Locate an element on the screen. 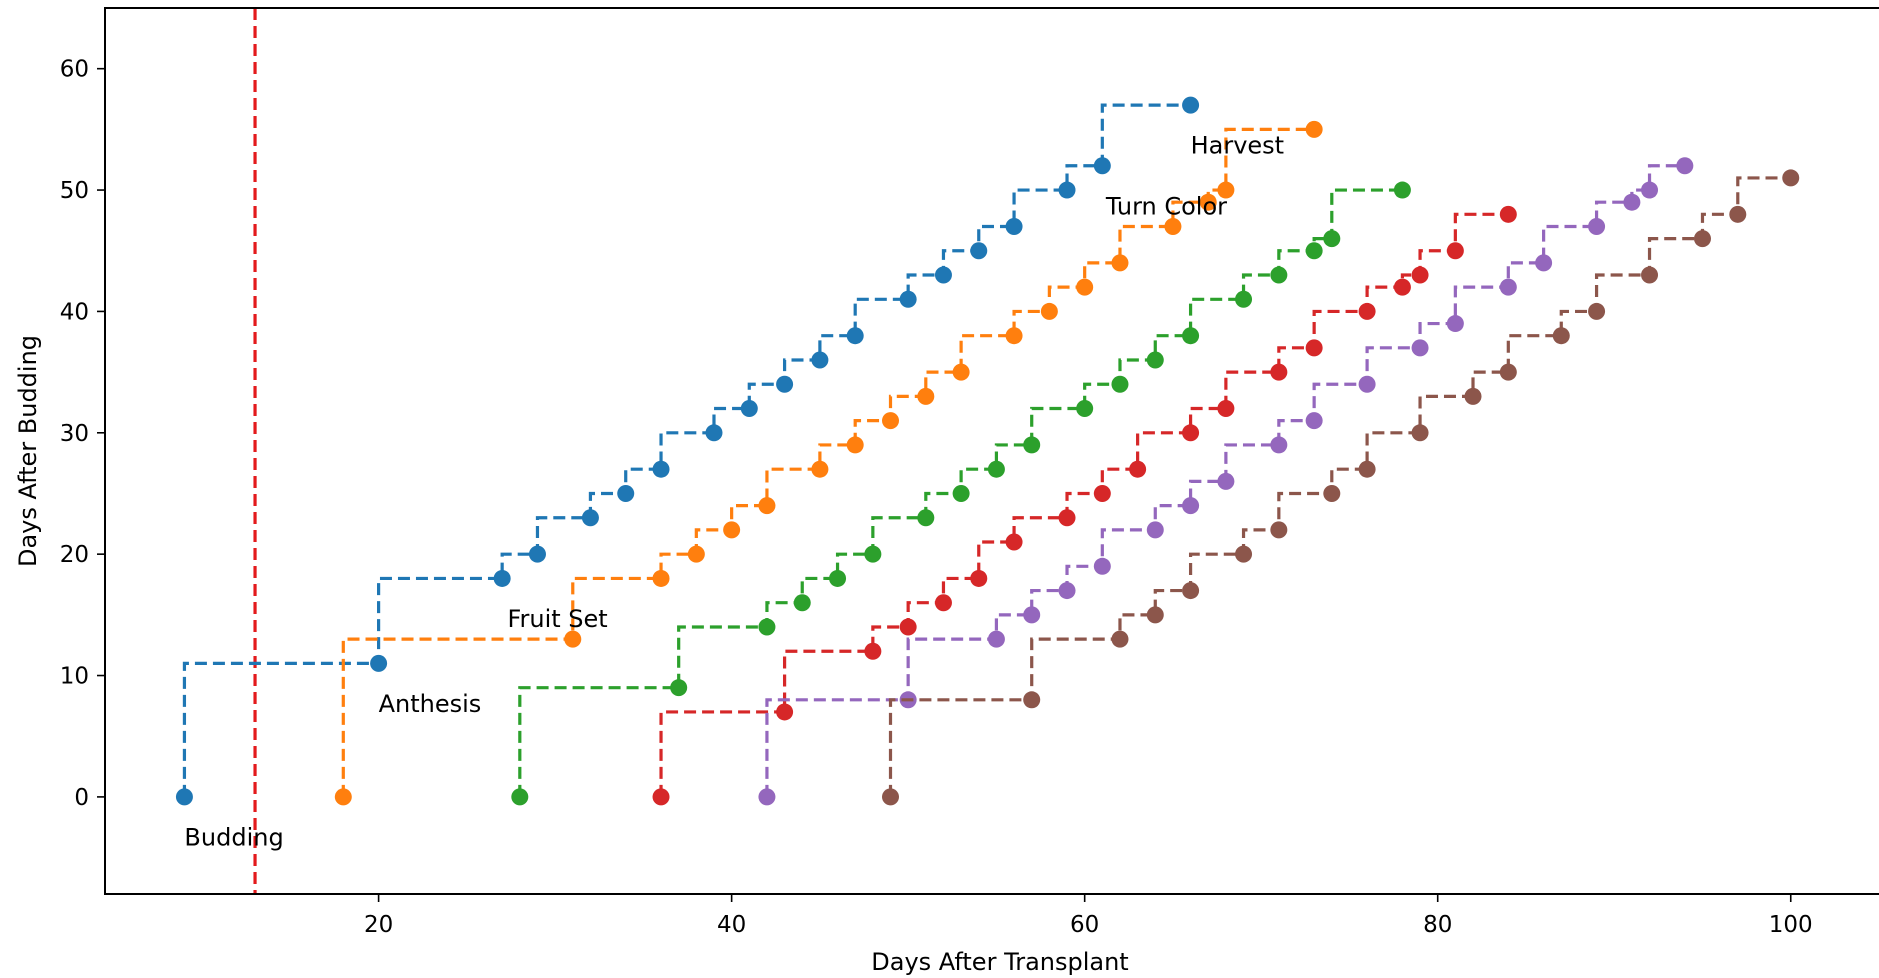 This screenshot has height=978, width=1879. x-tick-label: 20 is located at coordinates (378, 925).